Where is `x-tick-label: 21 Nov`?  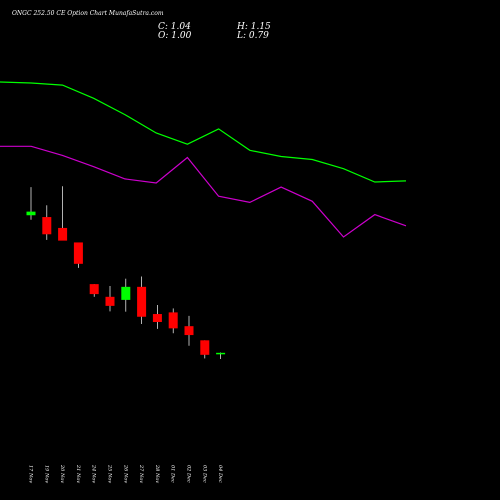 x-tick-label: 21 Nov is located at coordinates (78, 473).